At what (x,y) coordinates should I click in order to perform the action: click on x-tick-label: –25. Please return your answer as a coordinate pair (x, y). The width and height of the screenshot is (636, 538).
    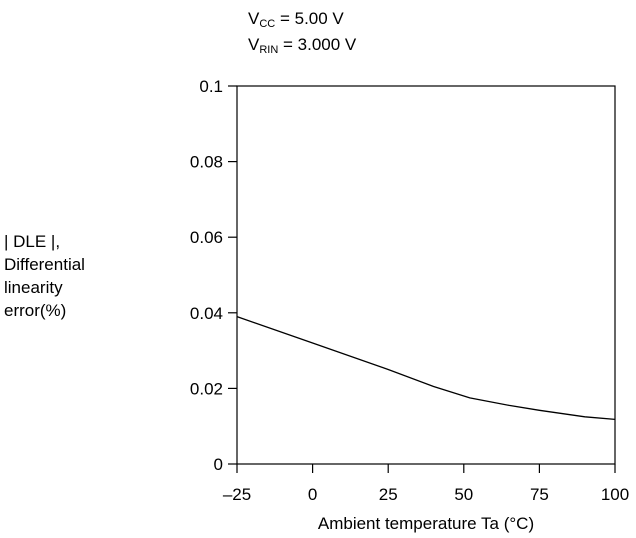
    Looking at the image, I should click on (237, 494).